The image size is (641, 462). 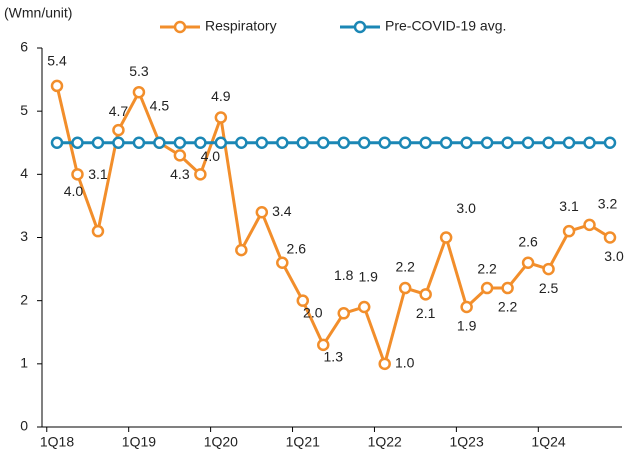 I want to click on data-label: 1.0, so click(x=405, y=363).